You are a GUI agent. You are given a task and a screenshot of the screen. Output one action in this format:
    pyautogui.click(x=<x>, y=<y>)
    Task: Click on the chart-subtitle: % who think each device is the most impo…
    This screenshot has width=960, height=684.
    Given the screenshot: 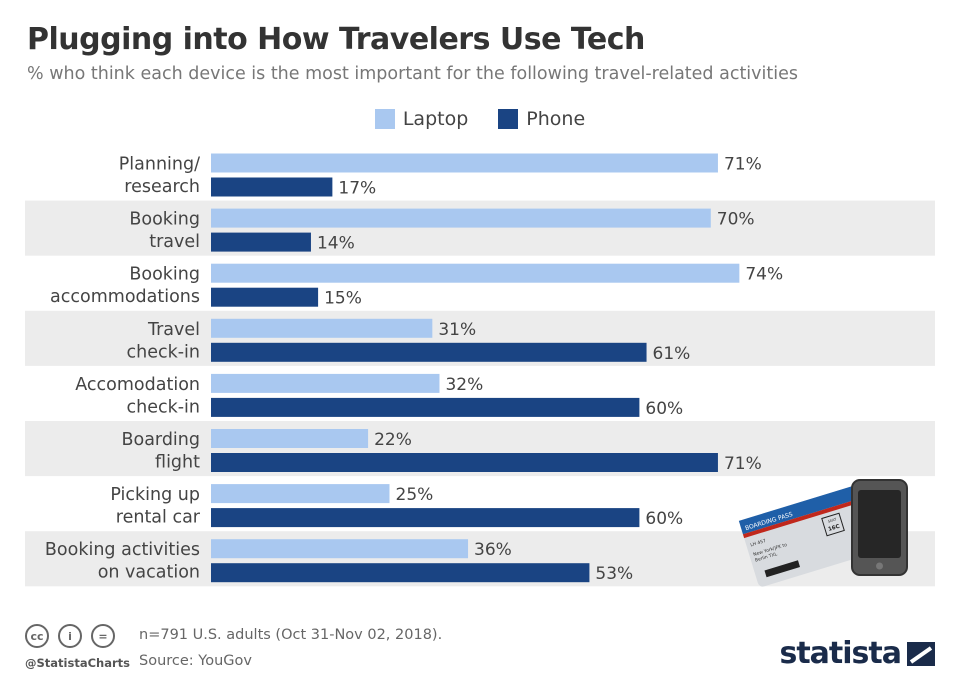 What is the action you would take?
    pyautogui.click(x=412, y=74)
    